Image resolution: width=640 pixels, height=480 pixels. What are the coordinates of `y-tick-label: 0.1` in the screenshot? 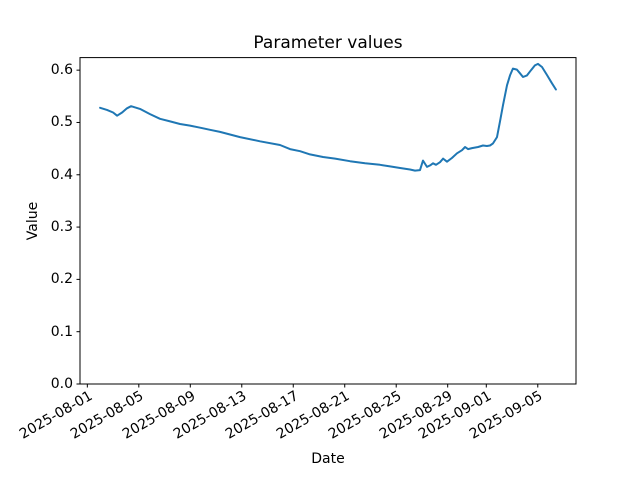 It's located at (61, 331).